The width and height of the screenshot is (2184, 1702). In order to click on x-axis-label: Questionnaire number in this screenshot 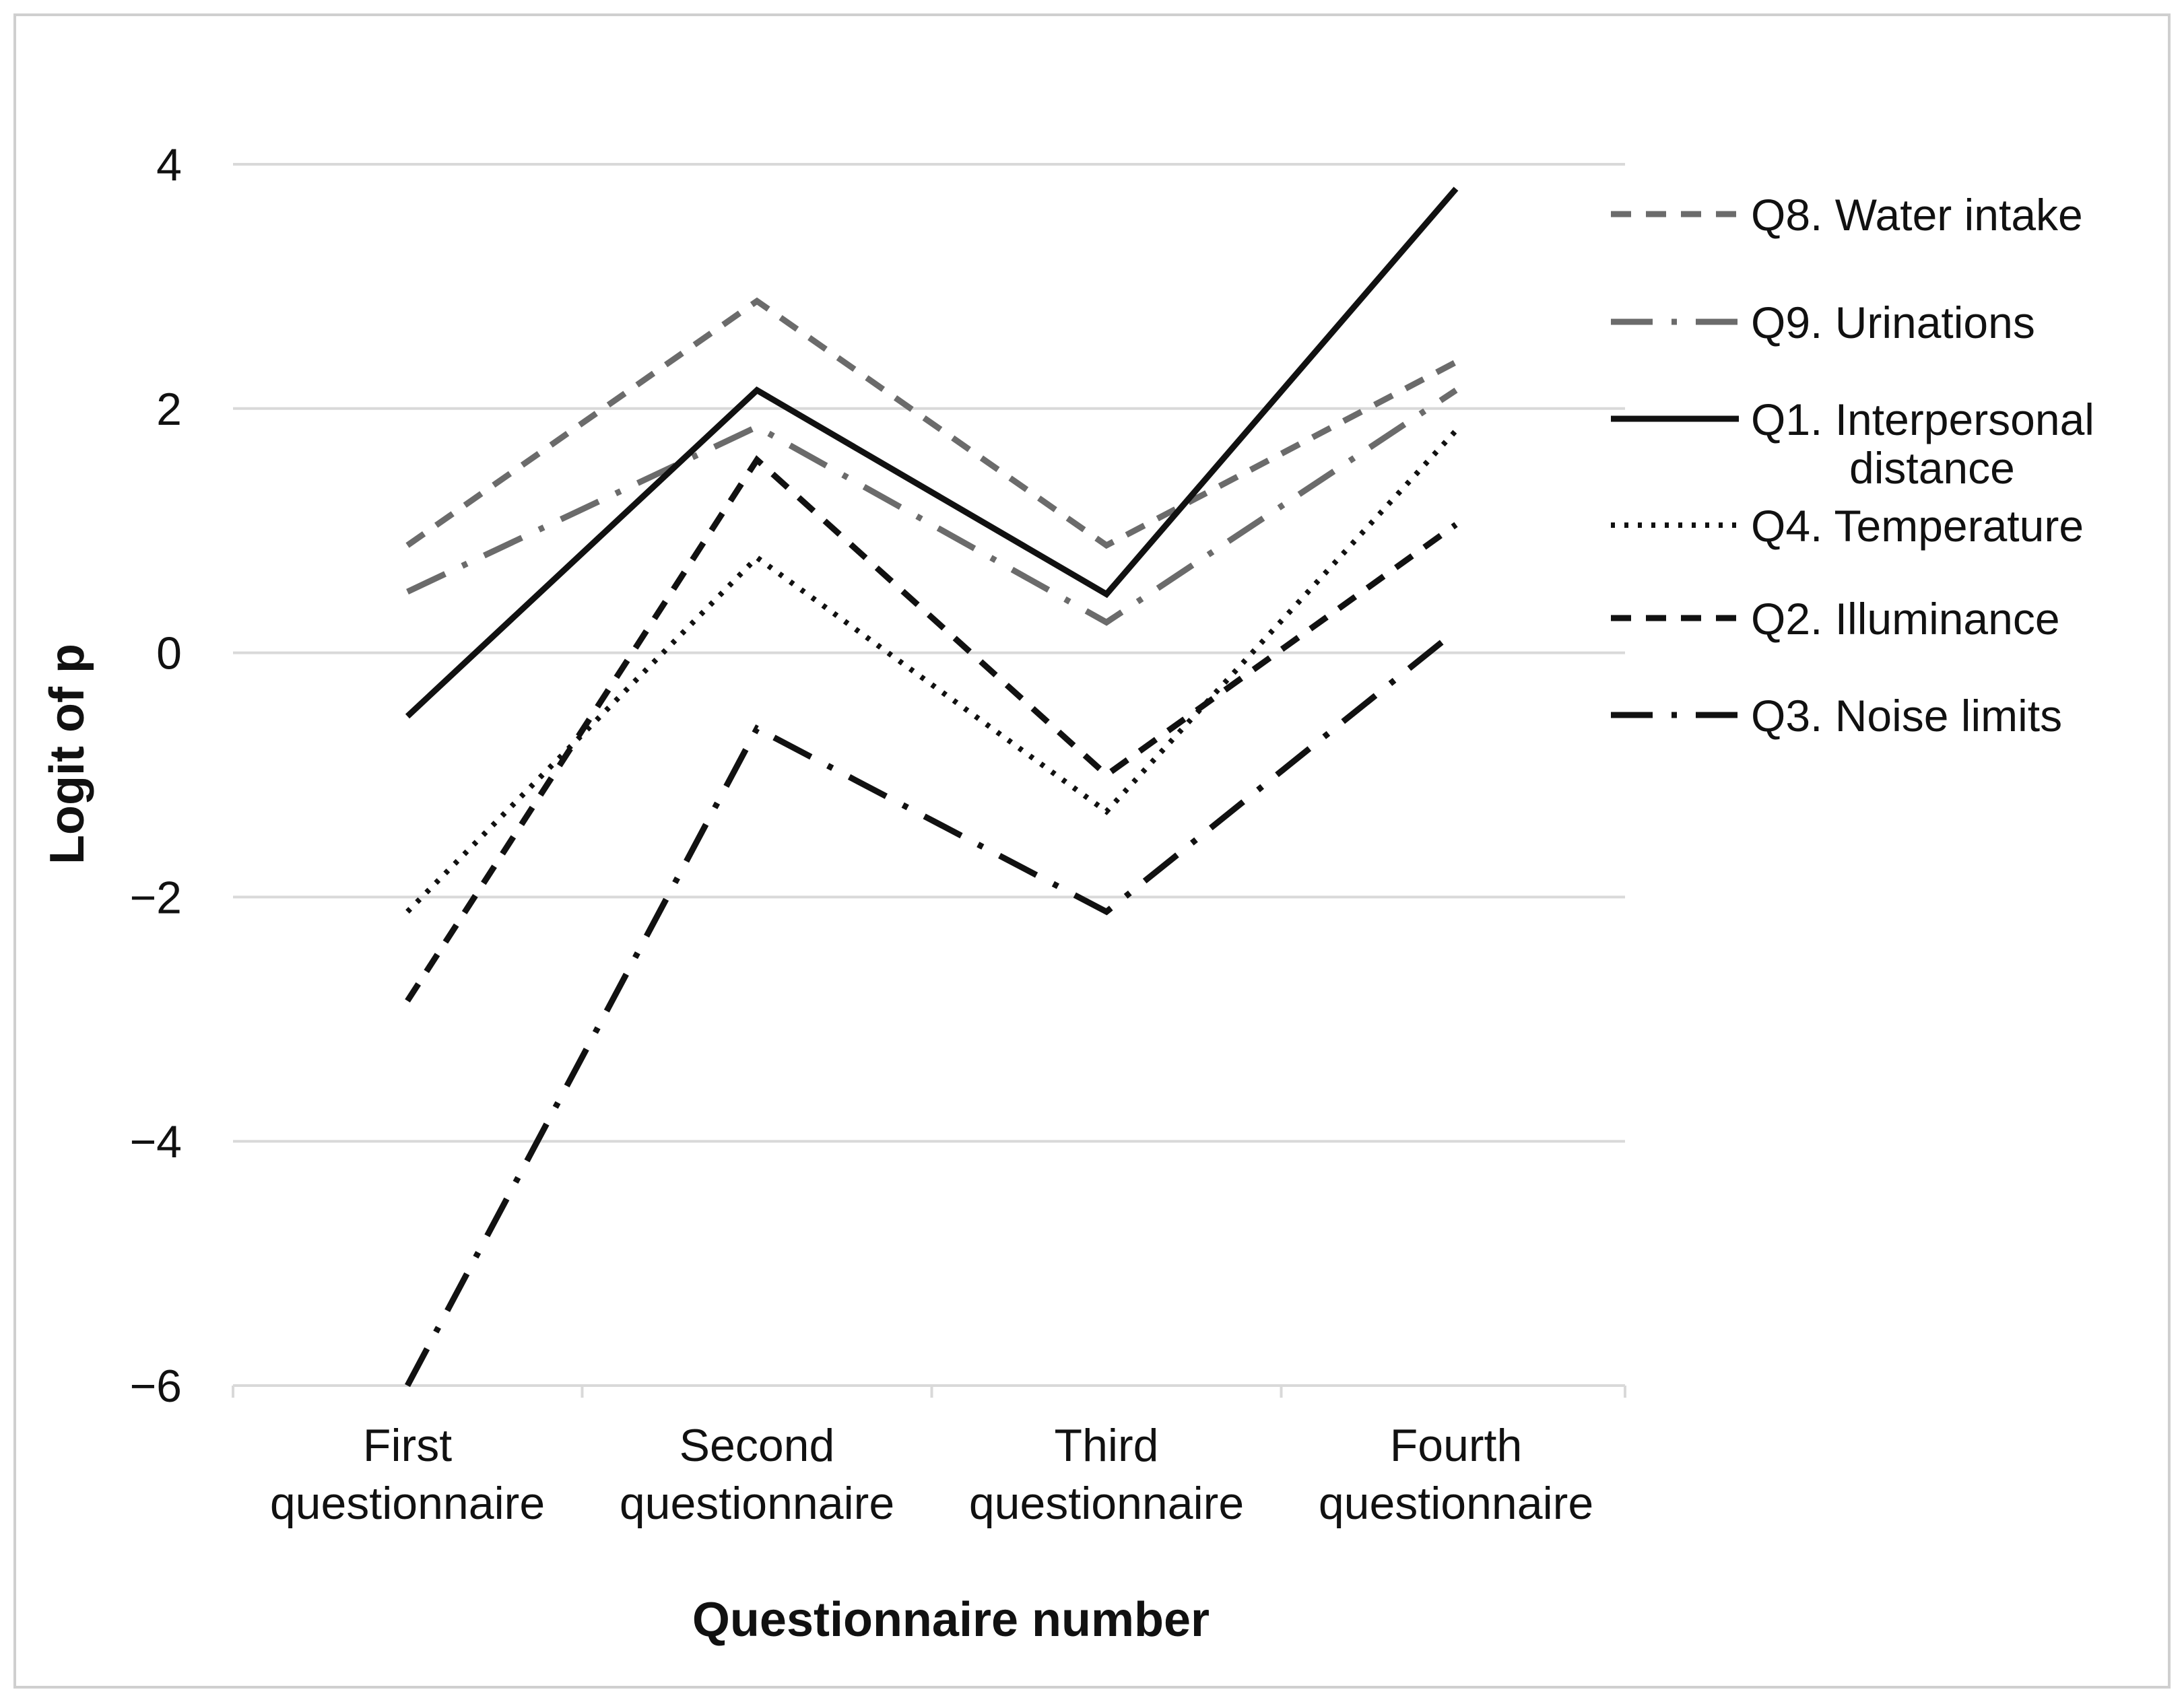, I will do `click(951, 1620)`.